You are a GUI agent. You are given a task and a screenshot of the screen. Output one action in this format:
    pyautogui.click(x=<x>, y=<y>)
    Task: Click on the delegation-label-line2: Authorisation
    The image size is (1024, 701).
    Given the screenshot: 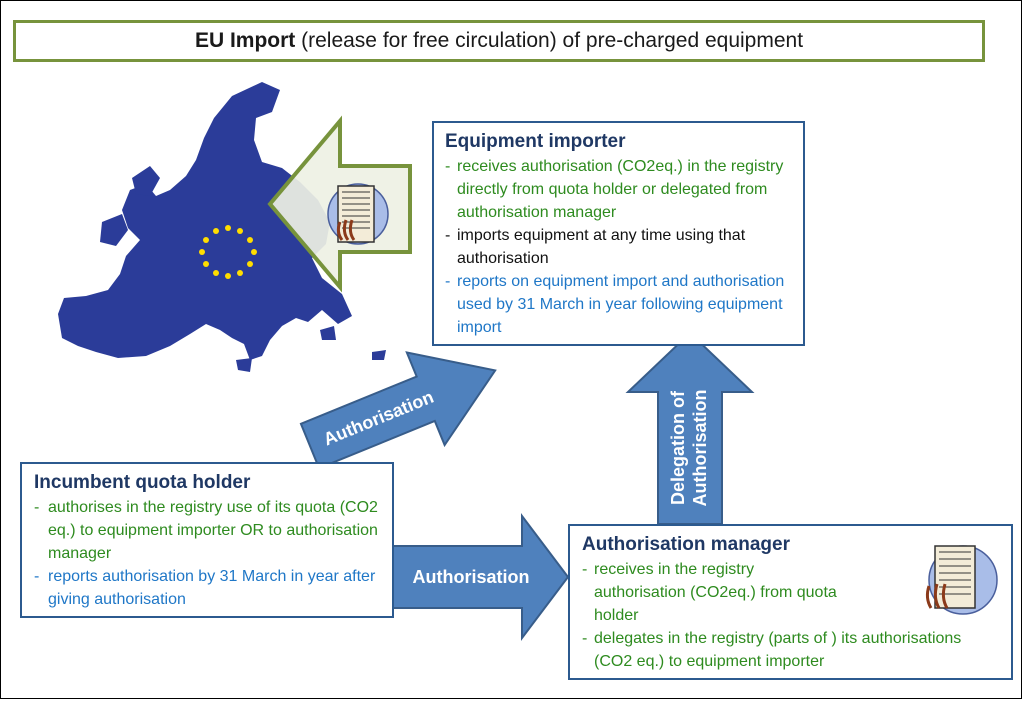 What is the action you would take?
    pyautogui.click(x=700, y=448)
    